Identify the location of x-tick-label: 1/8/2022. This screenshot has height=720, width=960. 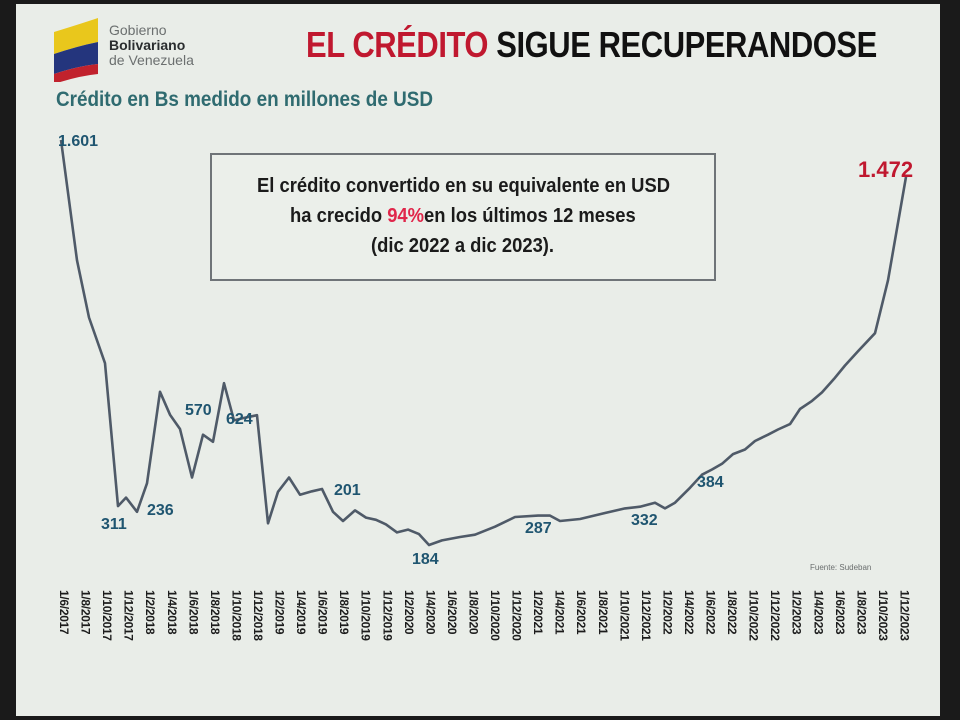
(732, 612).